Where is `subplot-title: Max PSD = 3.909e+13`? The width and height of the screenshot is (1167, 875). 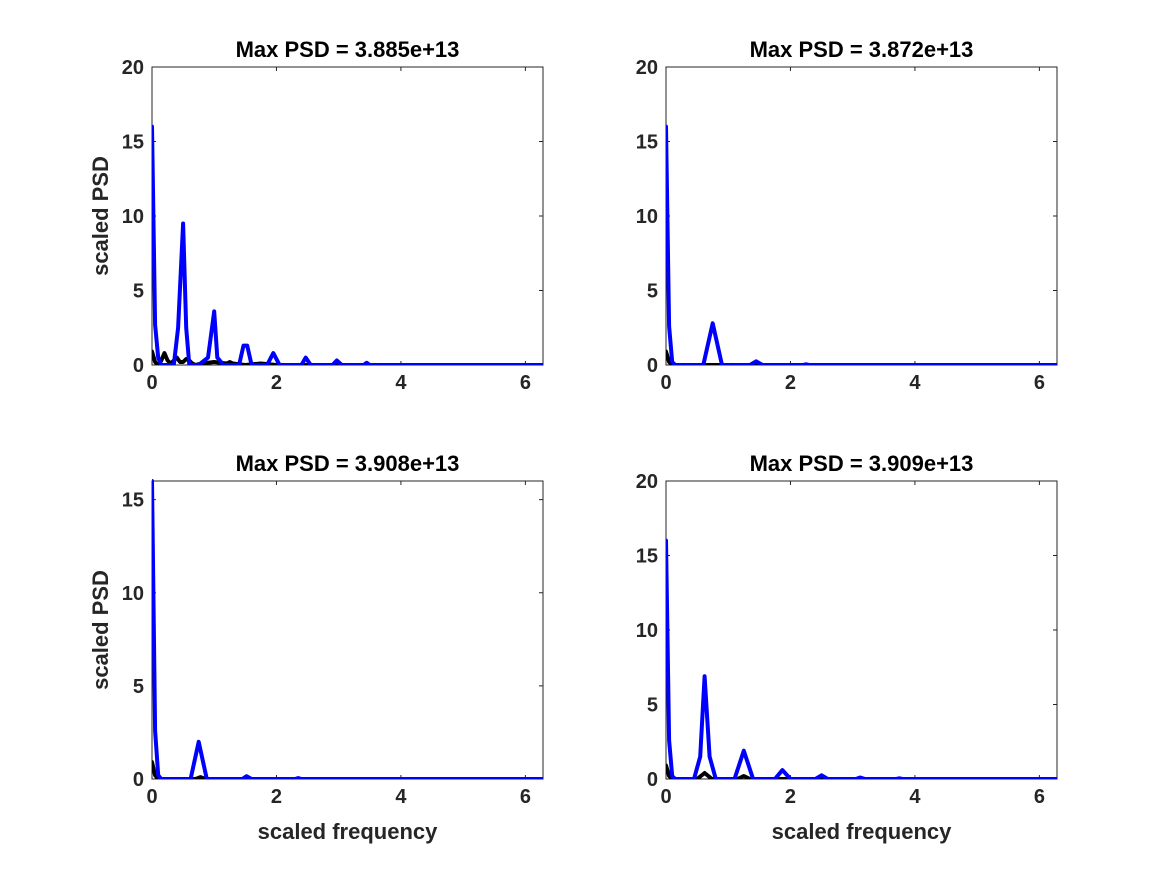
subplot-title: Max PSD = 3.909e+13 is located at coordinates (862, 463).